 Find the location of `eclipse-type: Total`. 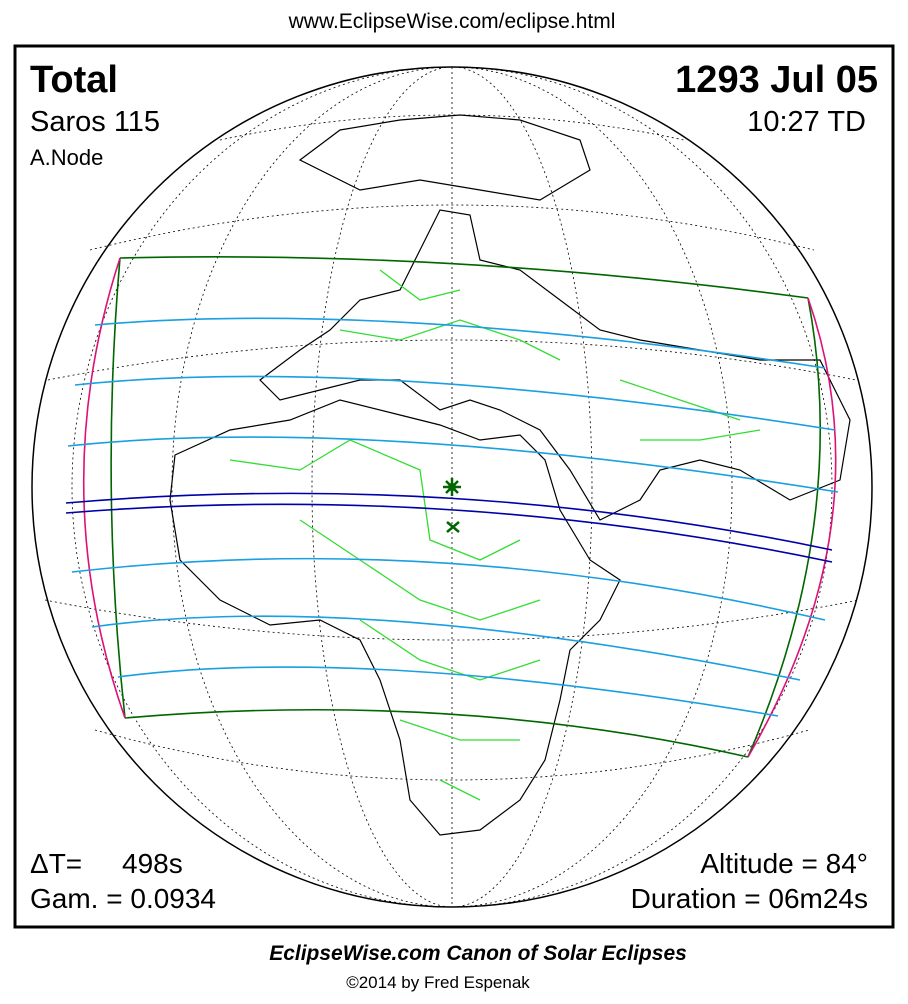

eclipse-type: Total is located at coordinates (74, 80).